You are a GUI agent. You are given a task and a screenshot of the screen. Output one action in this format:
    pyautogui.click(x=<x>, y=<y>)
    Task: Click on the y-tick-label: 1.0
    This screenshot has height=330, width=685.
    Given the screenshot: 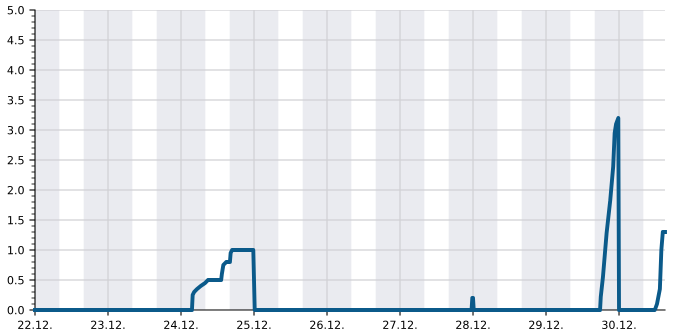 What is the action you would take?
    pyautogui.click(x=16, y=250)
    